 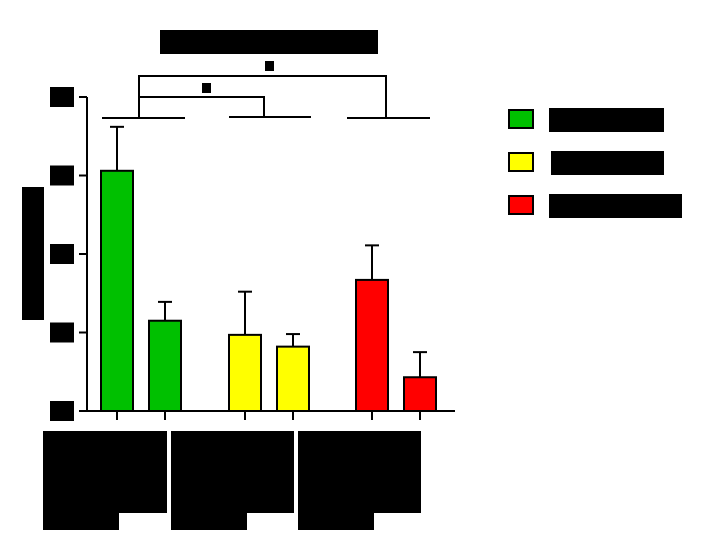 What do you see at coordinates (266, 97) in the screenshot?
I see `significance-brackets` at bounding box center [266, 97].